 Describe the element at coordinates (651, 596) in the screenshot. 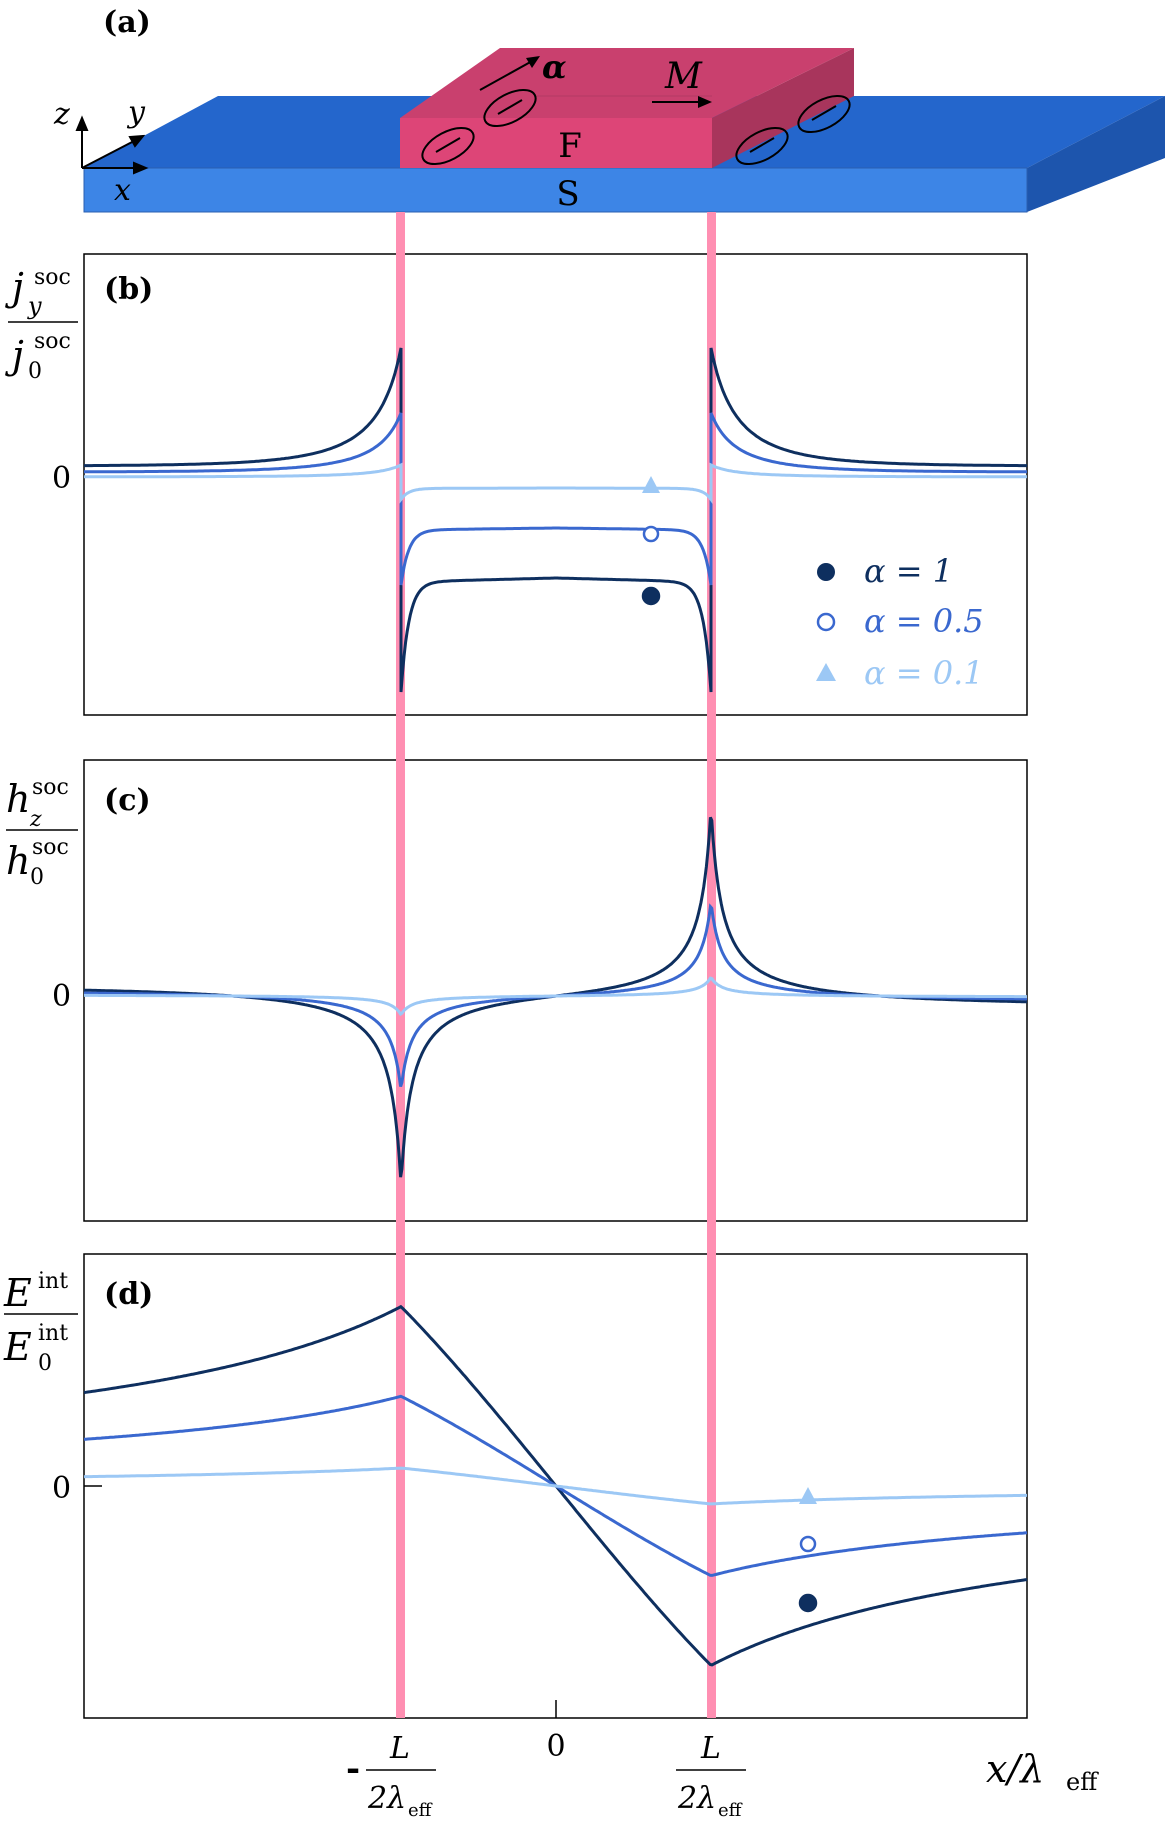

I see `marker-b-alpha1` at that location.